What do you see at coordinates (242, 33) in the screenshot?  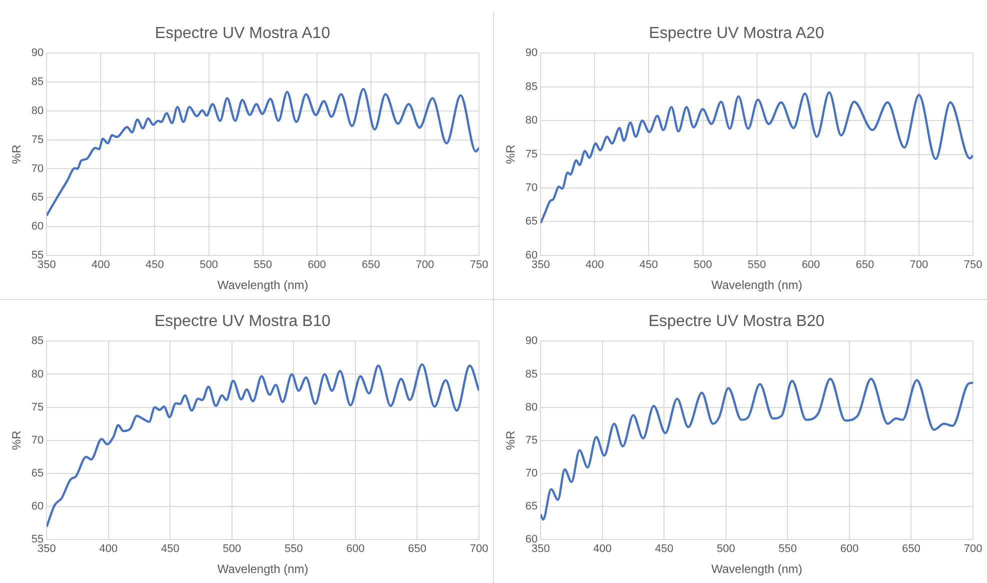 I see `chart-title: Espectre UV Mostra A10` at bounding box center [242, 33].